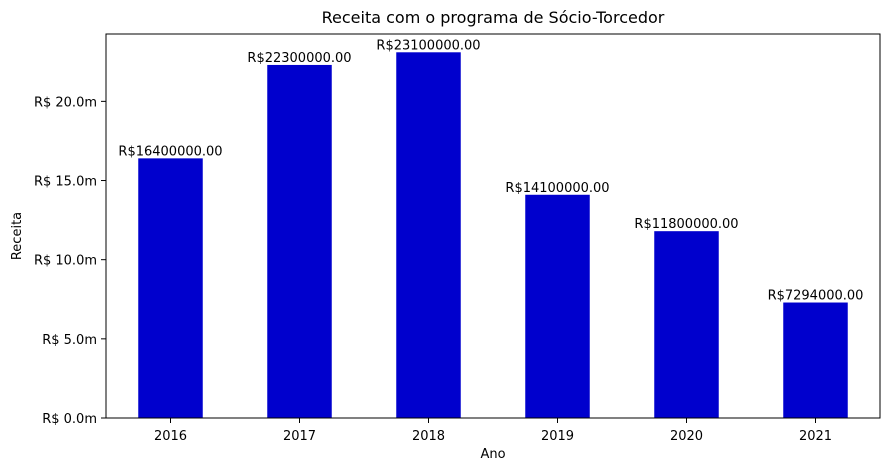  Describe the element at coordinates (815, 436) in the screenshot. I see `x-tick-label-2021: 2021` at that location.